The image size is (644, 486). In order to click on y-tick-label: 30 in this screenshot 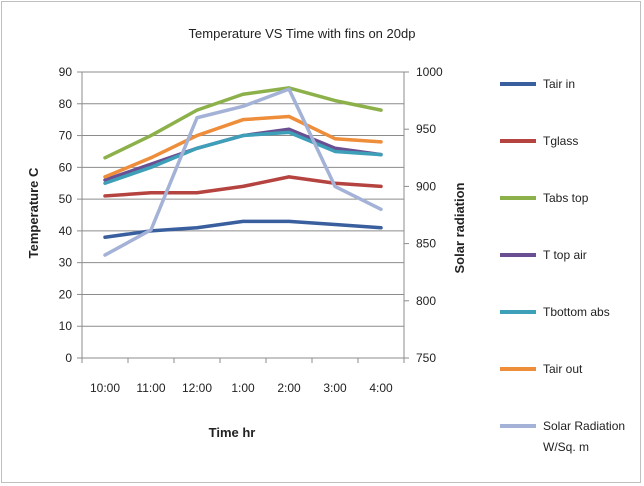, I will do `click(66, 263)`.